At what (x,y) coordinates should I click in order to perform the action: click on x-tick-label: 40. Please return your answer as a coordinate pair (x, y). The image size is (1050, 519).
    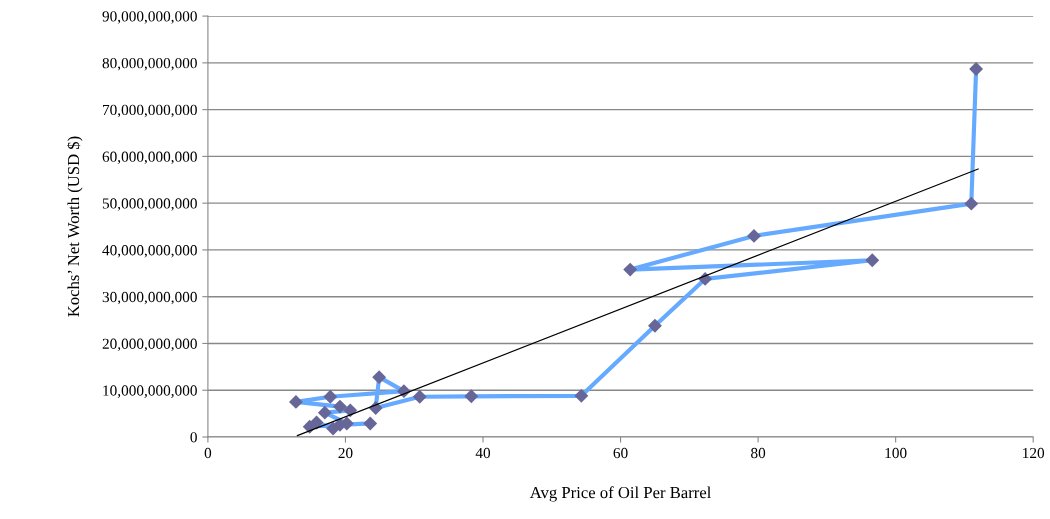
    Looking at the image, I should click on (483, 453).